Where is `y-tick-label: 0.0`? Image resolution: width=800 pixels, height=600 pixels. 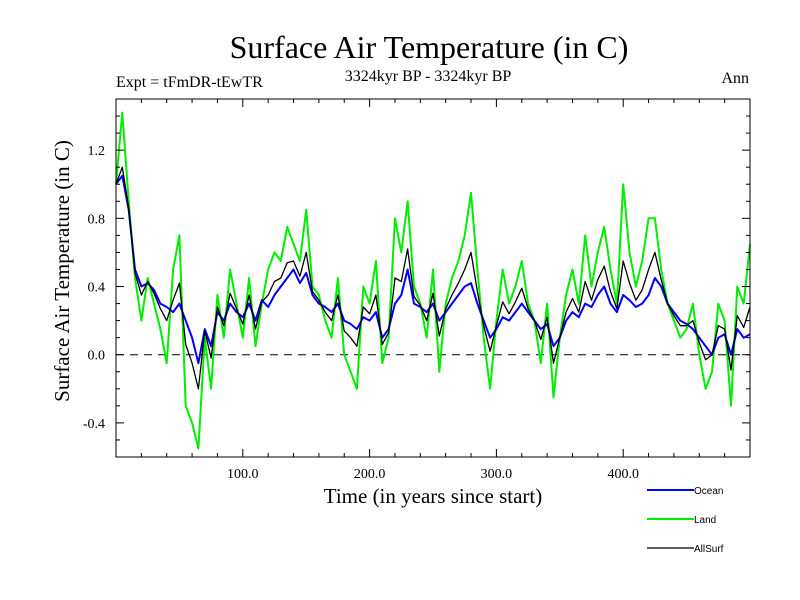
y-tick-label: 0.0 is located at coordinates (97, 356).